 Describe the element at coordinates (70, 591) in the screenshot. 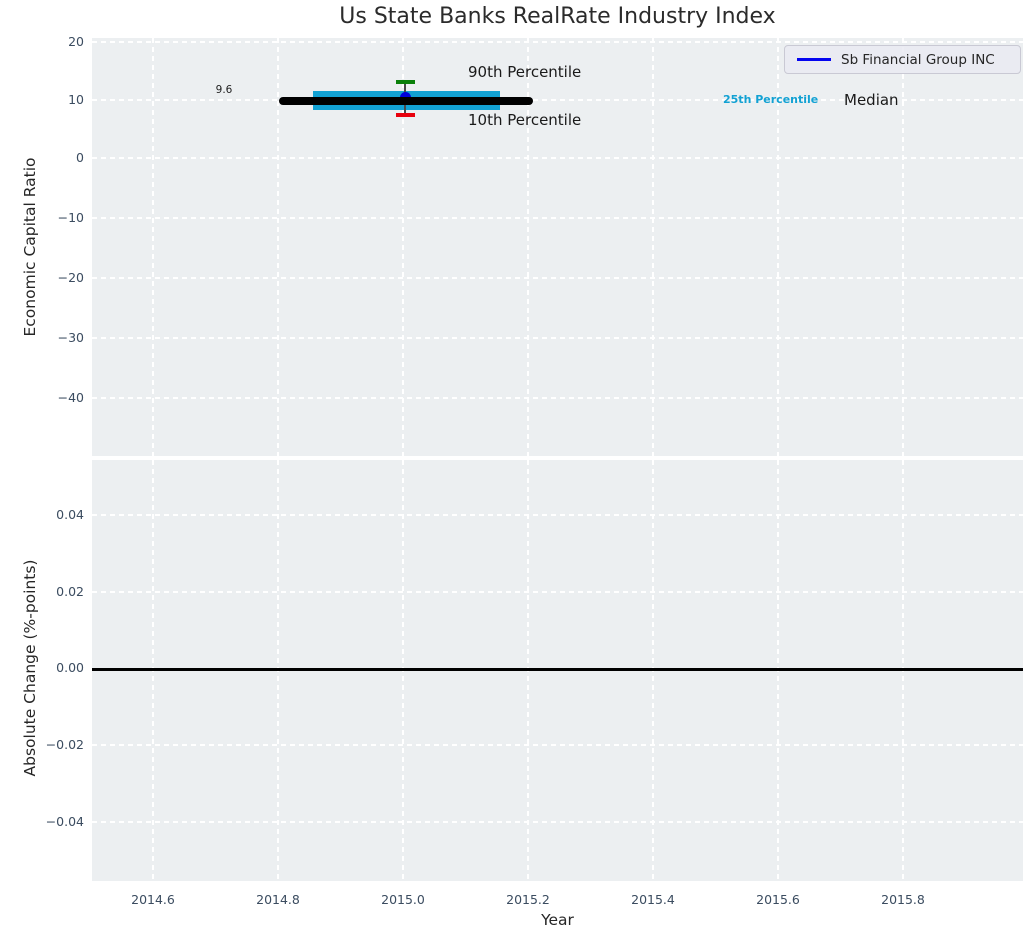

I see `y-tick-label: 0.02` at that location.